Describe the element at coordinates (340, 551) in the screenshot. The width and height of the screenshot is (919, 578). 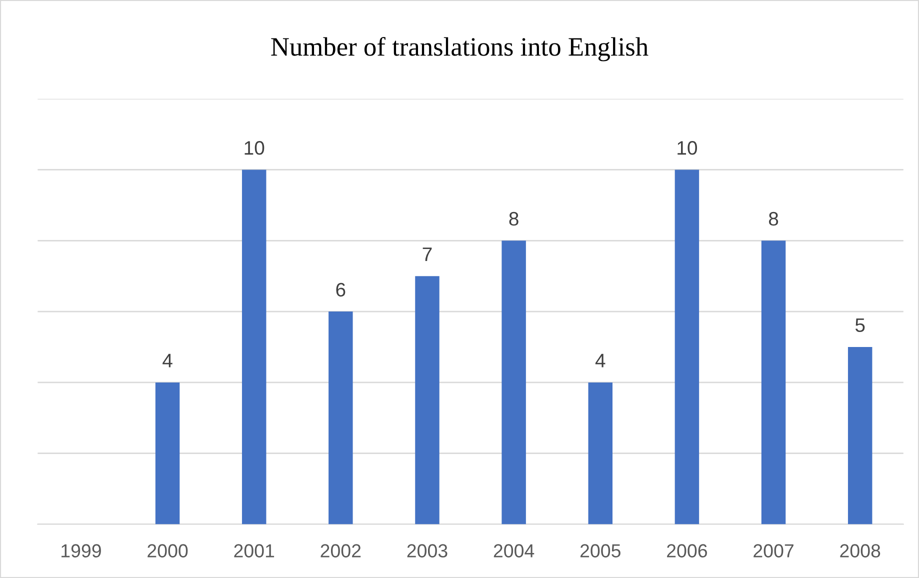
I see `x-tick-label: 2002` at that location.